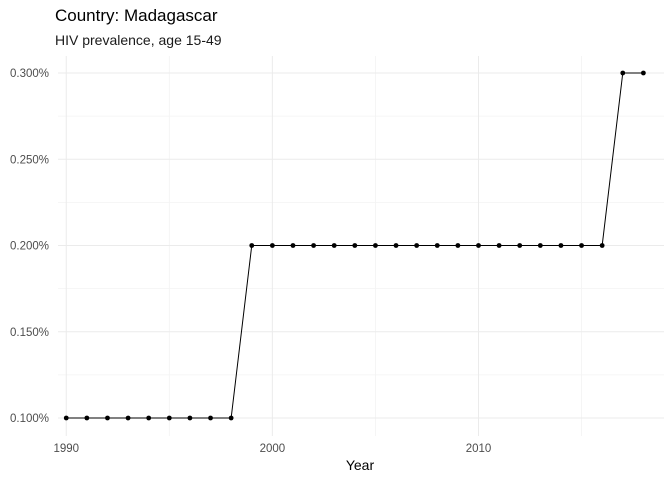 The width and height of the screenshot is (672, 480). What do you see at coordinates (29, 160) in the screenshot?
I see `y-tick-label: 0.250%` at bounding box center [29, 160].